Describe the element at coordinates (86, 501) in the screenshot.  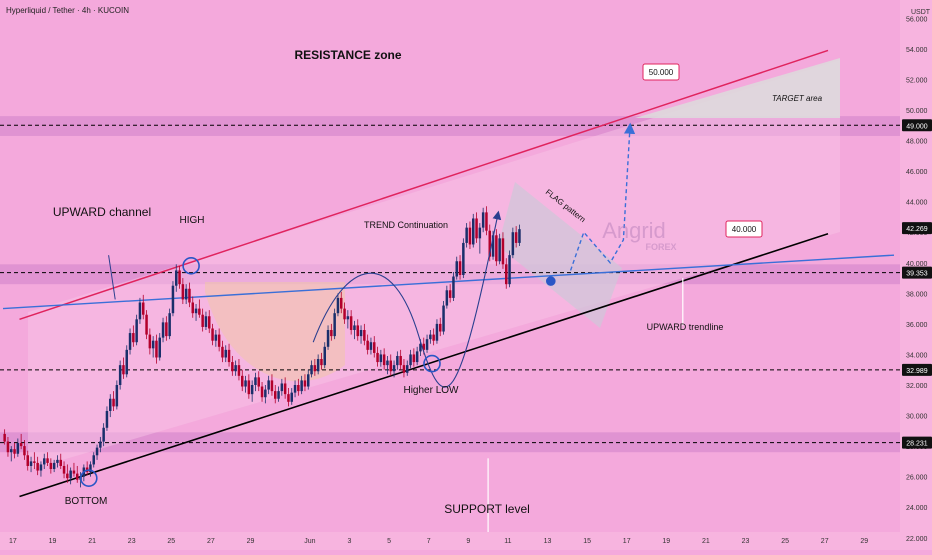
I see `bottom-label: BOTTOM` at that location.